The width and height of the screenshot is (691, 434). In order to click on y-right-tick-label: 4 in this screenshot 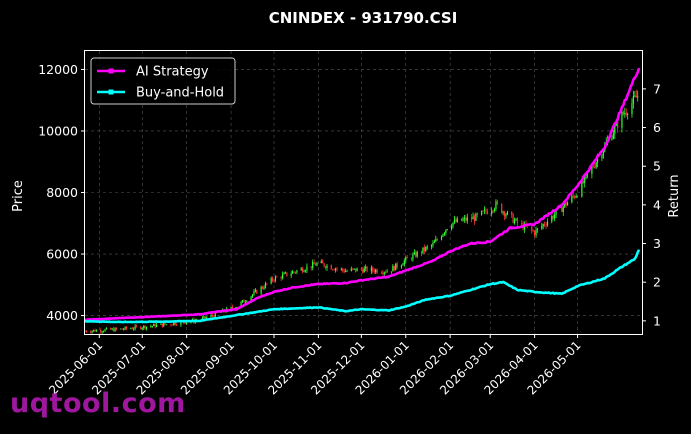, I will do `click(657, 204)`.